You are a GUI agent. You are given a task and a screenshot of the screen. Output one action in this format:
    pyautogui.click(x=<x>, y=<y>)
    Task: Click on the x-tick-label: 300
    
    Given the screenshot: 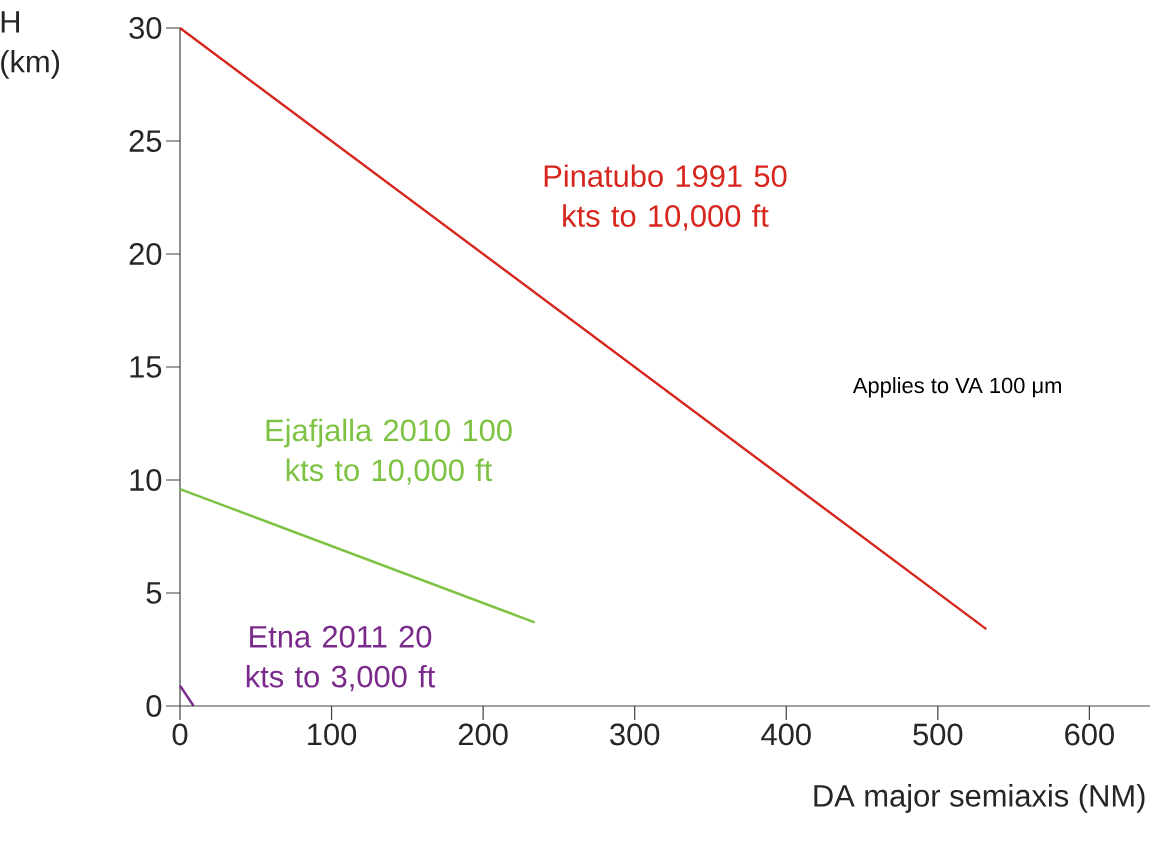 What is the action you would take?
    pyautogui.click(x=635, y=734)
    